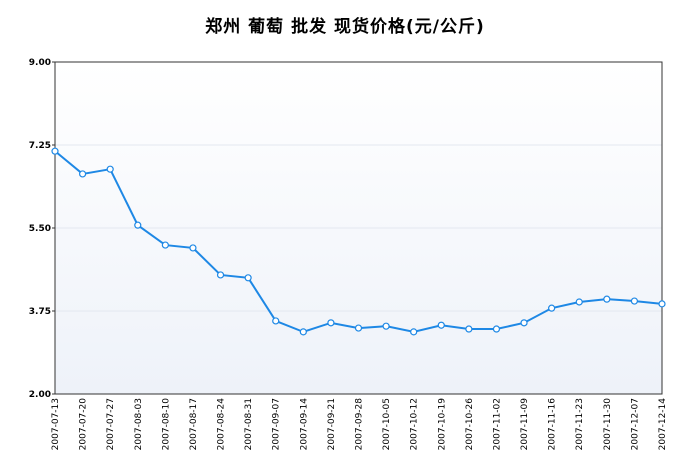 The image size is (695, 461). Describe the element at coordinates (345, 26) in the screenshot. I see `chart-title: 郑州 葡萄 批发 现货价格(元/公斤)` at that location.